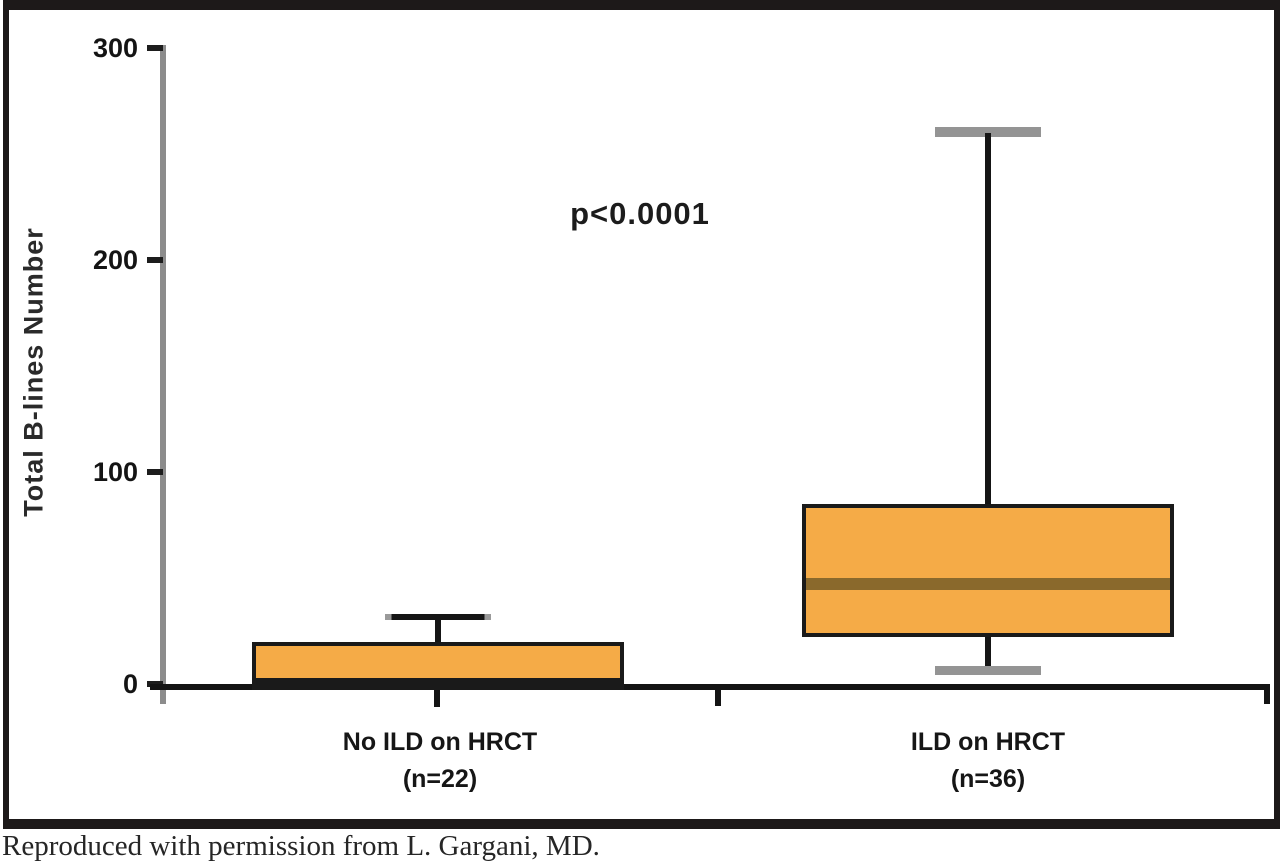 This screenshot has height=866, width=1280. What do you see at coordinates (988, 671) in the screenshot?
I see `right-box-lower-whisker-cap` at bounding box center [988, 671].